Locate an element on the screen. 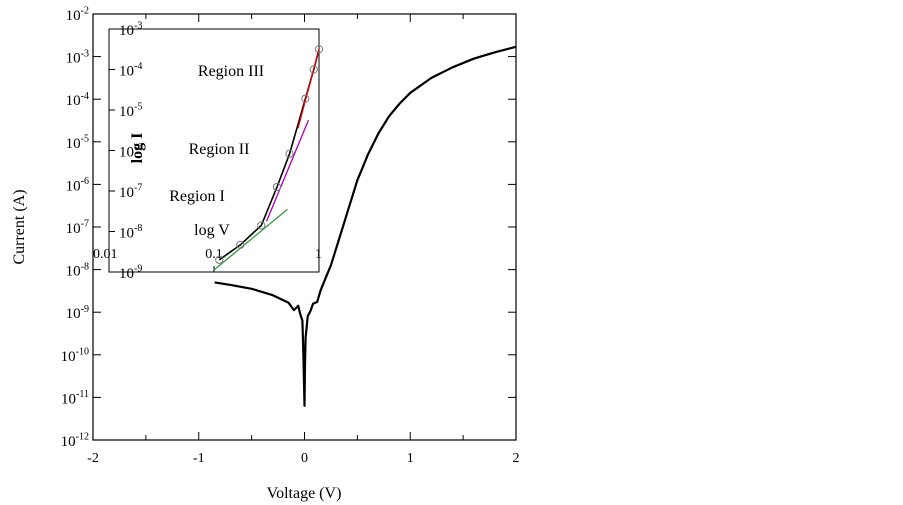 This screenshot has width=903, height=505. inset-y-ticks: 10⁻⁹ 10⁻⁸ 10⁻⁷ 10⁻⁶ 10⁻⁵ 10⁻⁴ 10⁻³ is located at coordinates (125, 151).